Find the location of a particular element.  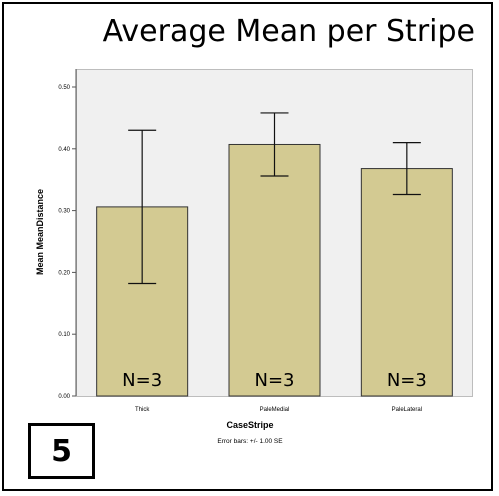

x-tick-label: PaleMedial is located at coordinates (275, 410).